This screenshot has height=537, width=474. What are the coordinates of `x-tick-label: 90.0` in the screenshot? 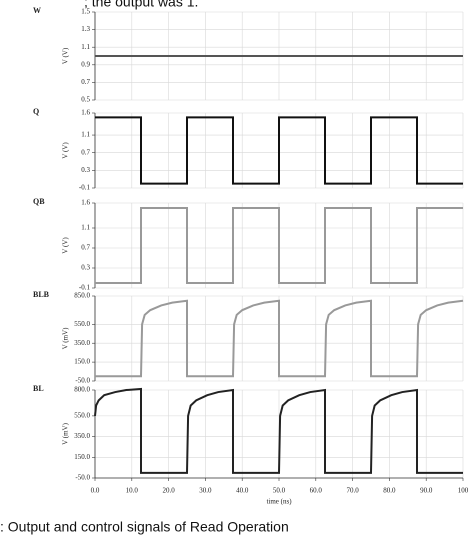 It's located at (426, 491).